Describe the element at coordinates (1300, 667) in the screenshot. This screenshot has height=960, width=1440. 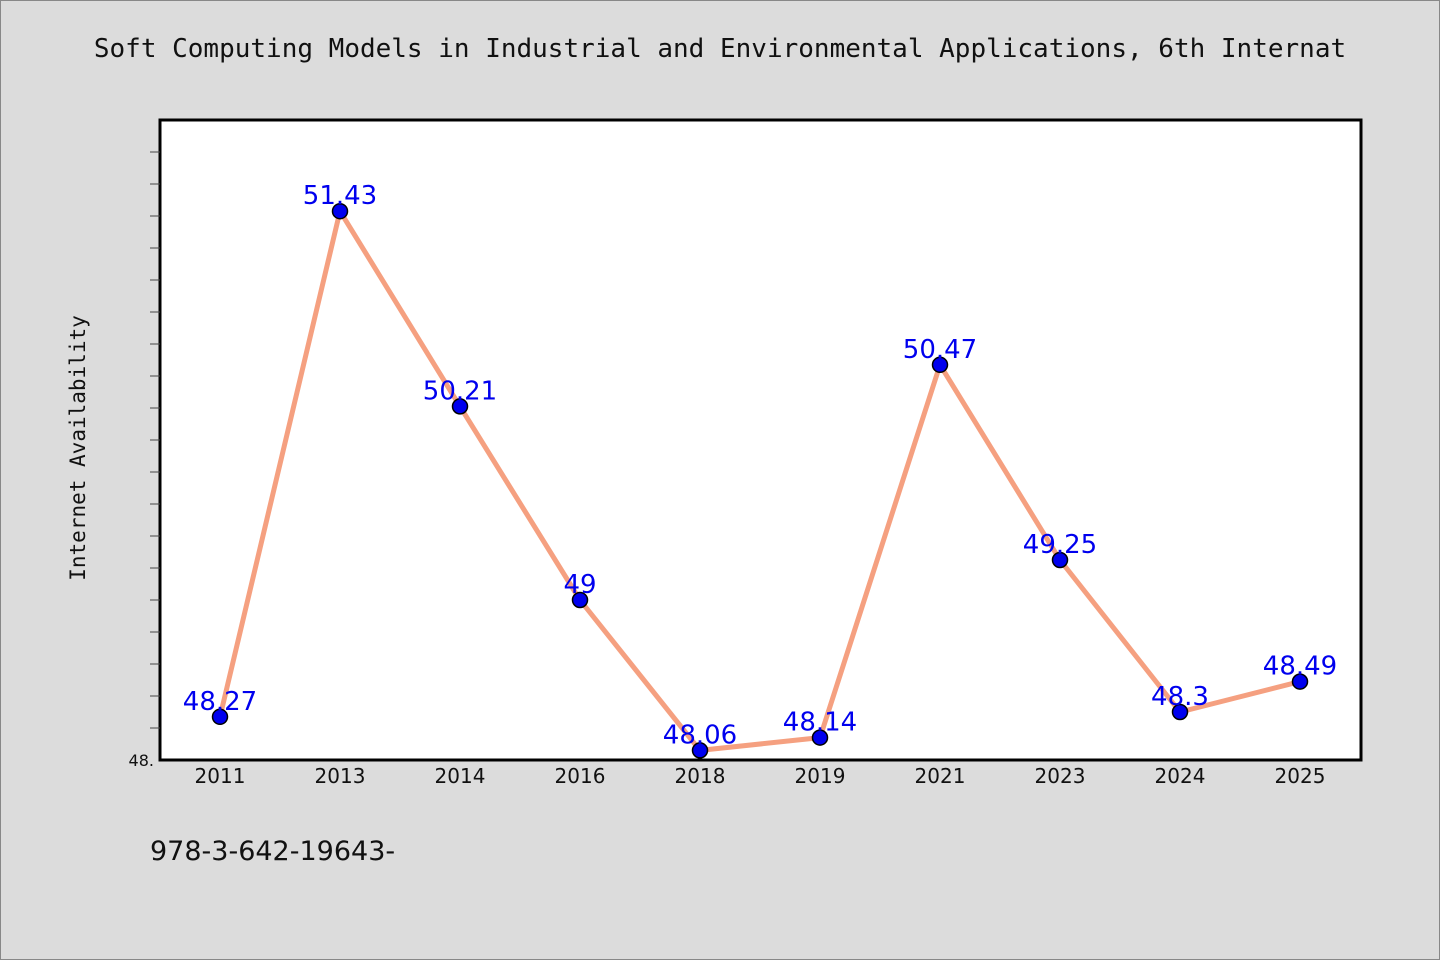
I see `data-label: 48.49` at that location.